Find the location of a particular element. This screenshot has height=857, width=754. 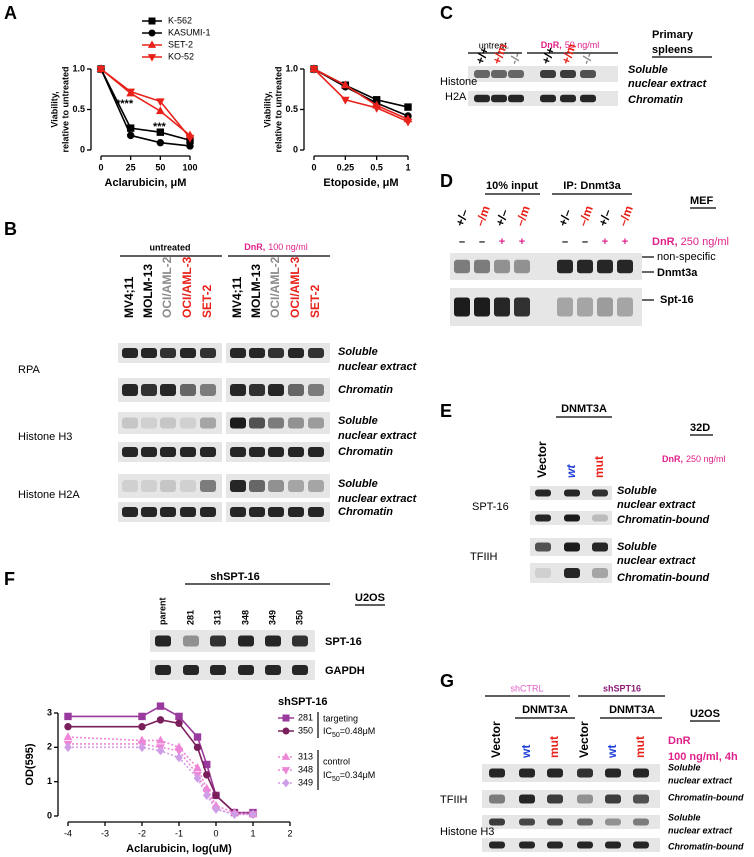

lane-label: SET-2 is located at coordinates (207, 301).